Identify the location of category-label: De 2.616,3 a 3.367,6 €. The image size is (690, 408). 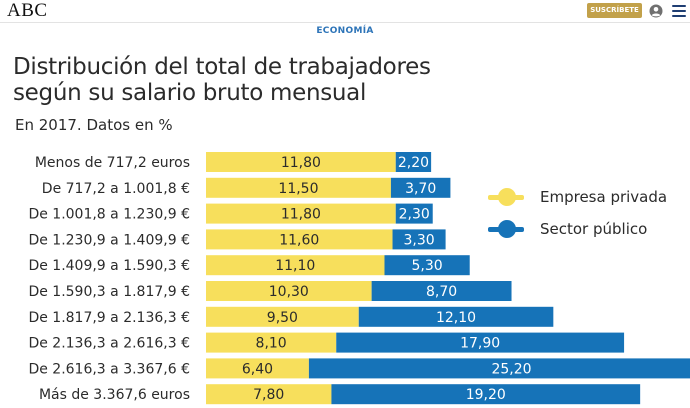
(109, 369).